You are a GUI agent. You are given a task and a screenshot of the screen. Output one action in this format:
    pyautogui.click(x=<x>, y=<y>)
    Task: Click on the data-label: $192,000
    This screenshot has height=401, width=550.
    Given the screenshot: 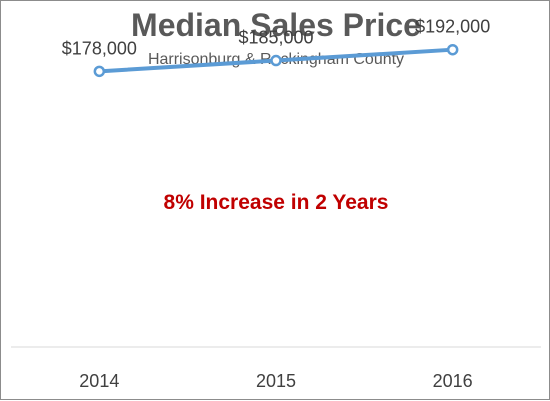 What is the action you would take?
    pyautogui.click(x=452, y=27)
    